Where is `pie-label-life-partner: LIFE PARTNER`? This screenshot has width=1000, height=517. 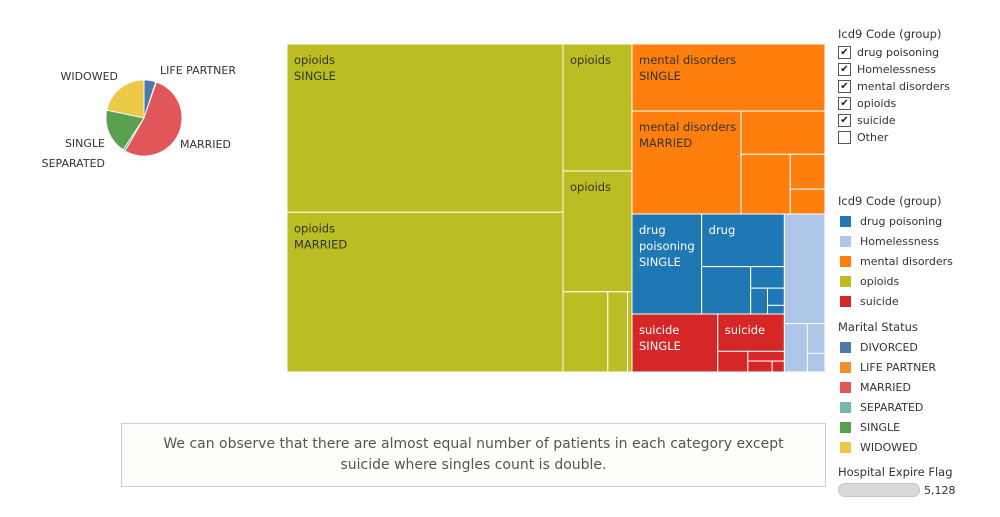
pie-label-life-partner: LIFE PARTNER is located at coordinates (198, 70).